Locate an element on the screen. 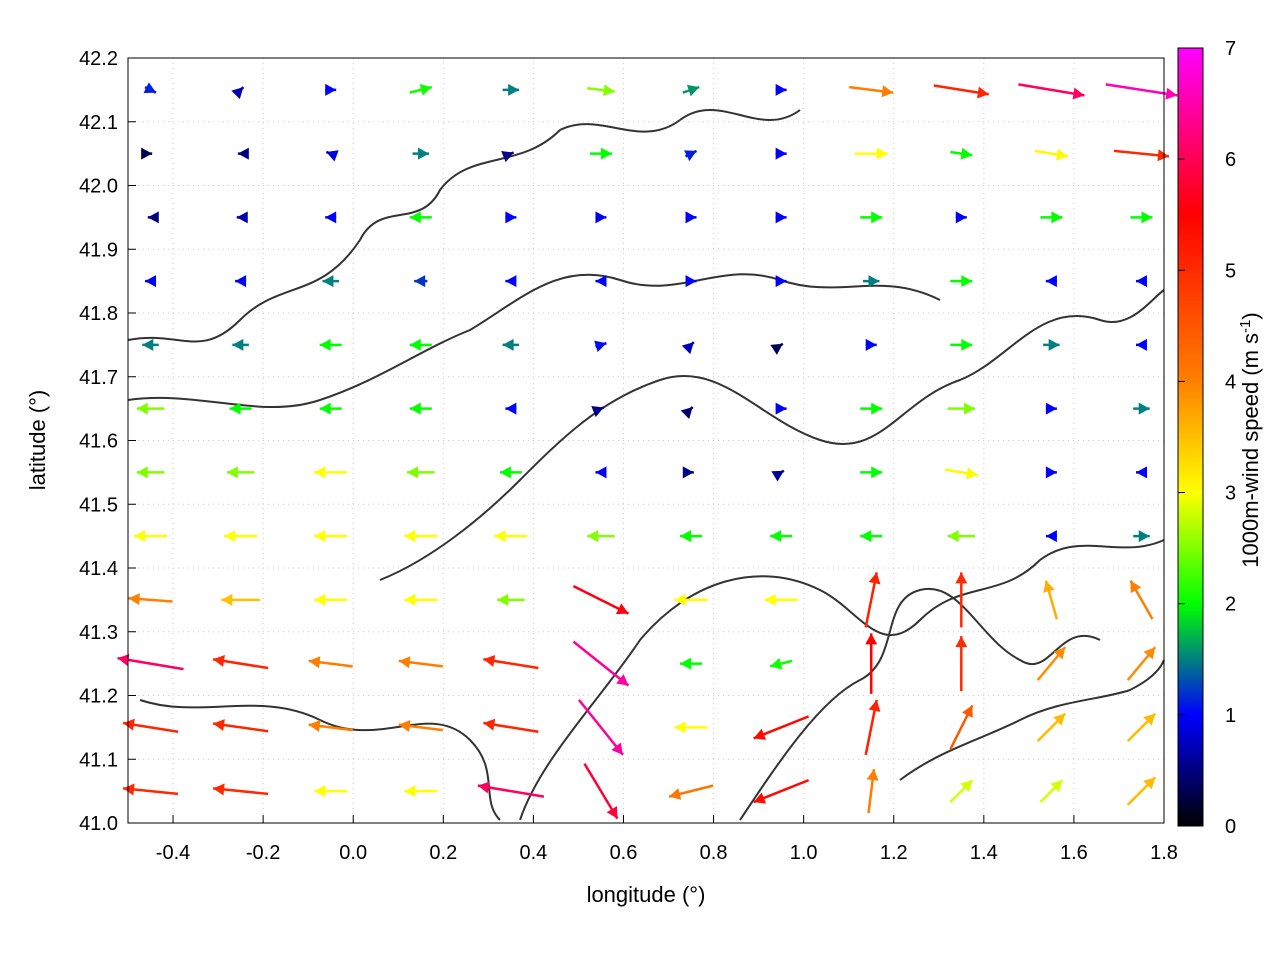 This screenshot has height=965, width=1280. x-tick-label: 1.2 is located at coordinates (894, 853).